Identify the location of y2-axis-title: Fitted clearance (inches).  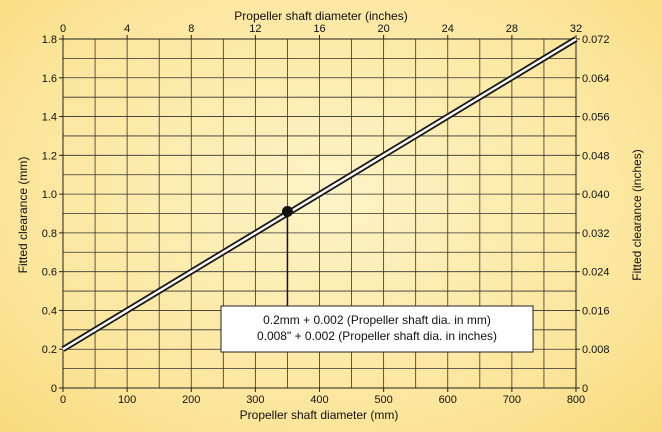
(637, 214).